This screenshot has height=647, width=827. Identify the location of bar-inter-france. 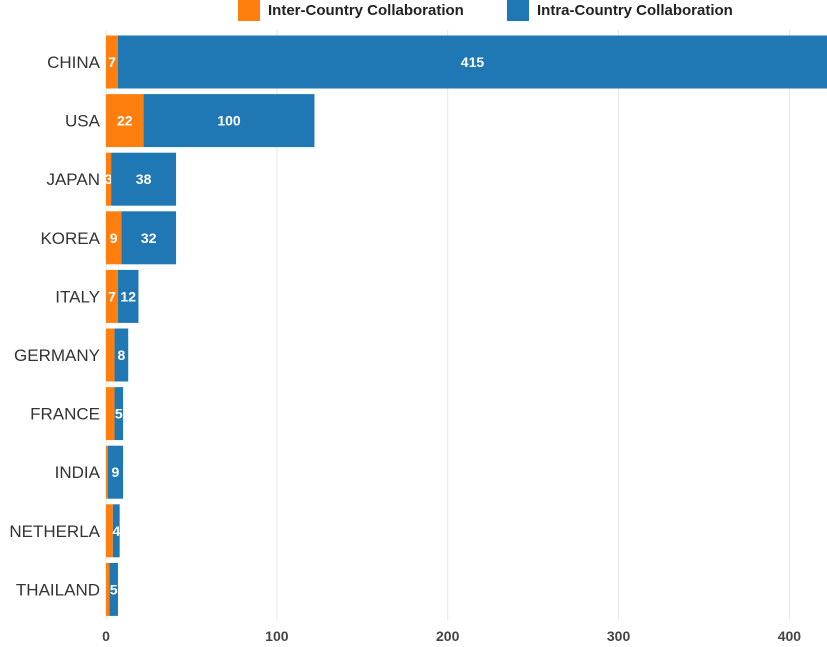
(110, 414).